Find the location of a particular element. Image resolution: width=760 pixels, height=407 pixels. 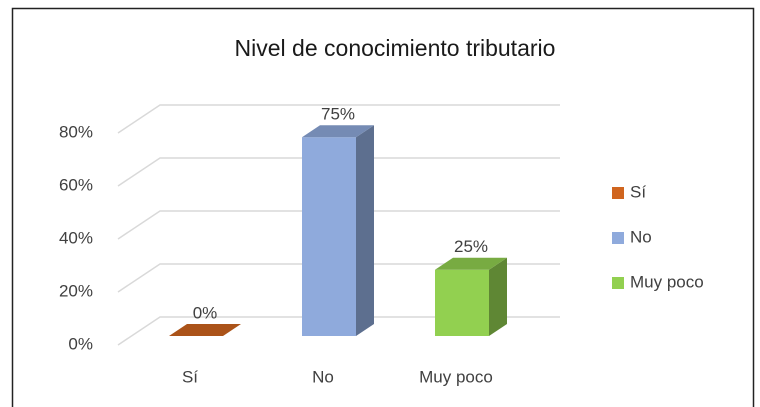

value-label: 75% is located at coordinates (338, 114).